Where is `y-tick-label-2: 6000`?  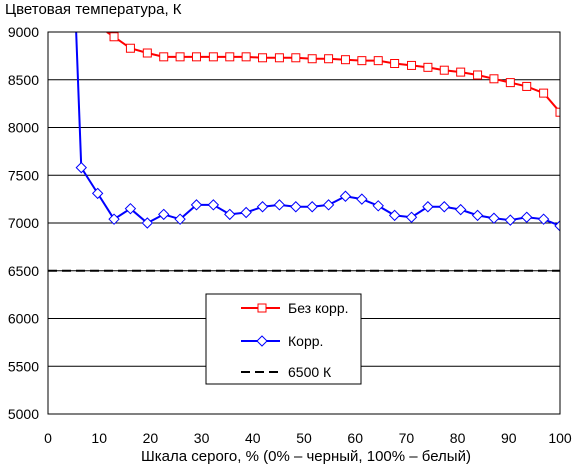 y-tick-label-2: 6000 is located at coordinates (23, 319).